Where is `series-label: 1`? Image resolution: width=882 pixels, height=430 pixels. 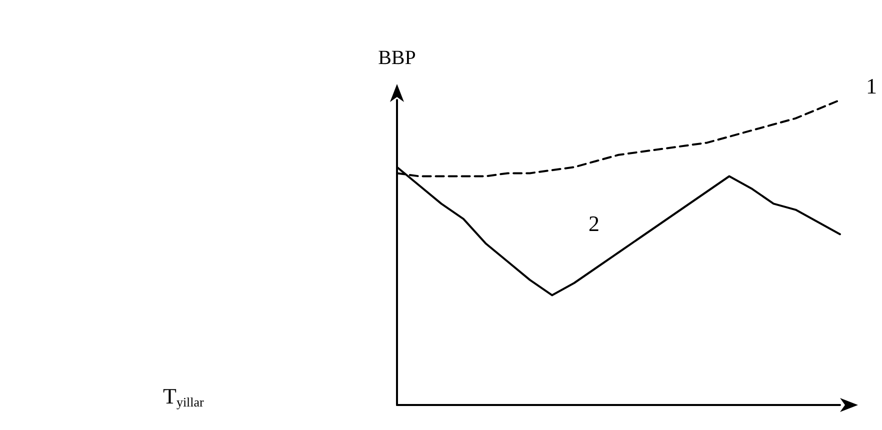 series-label: 1 is located at coordinates (871, 86).